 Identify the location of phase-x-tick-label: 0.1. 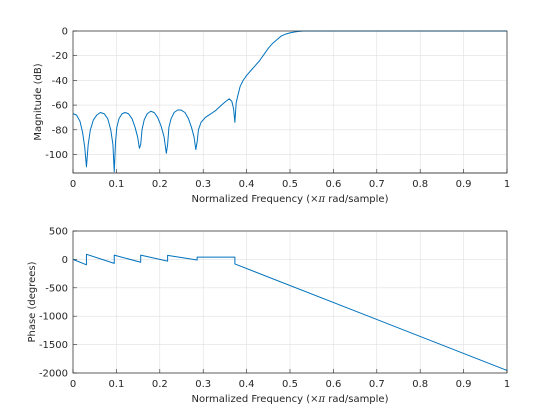
(116, 384).